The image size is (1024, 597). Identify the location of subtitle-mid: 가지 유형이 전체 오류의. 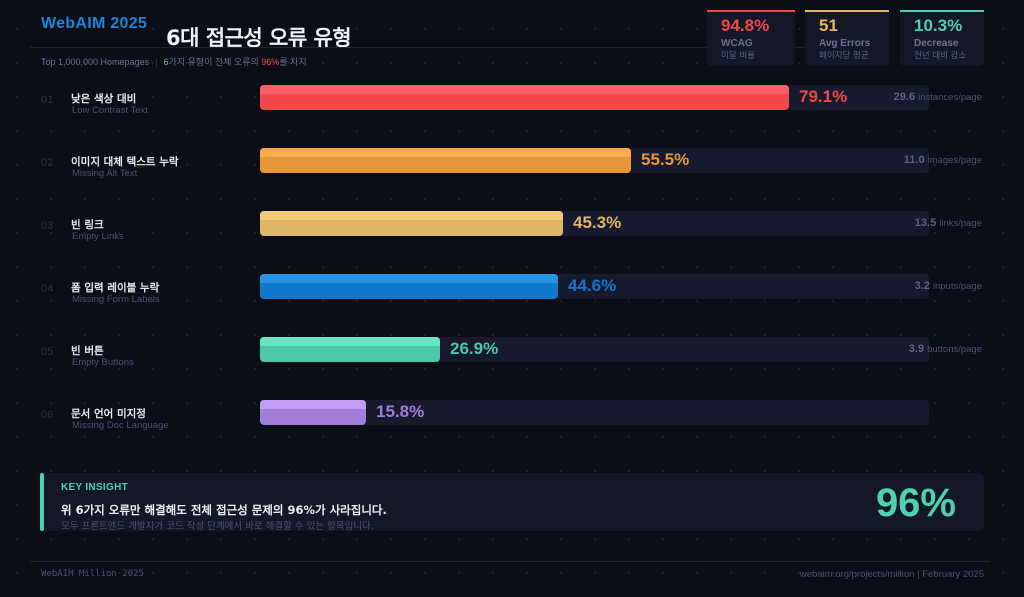
(215, 62).